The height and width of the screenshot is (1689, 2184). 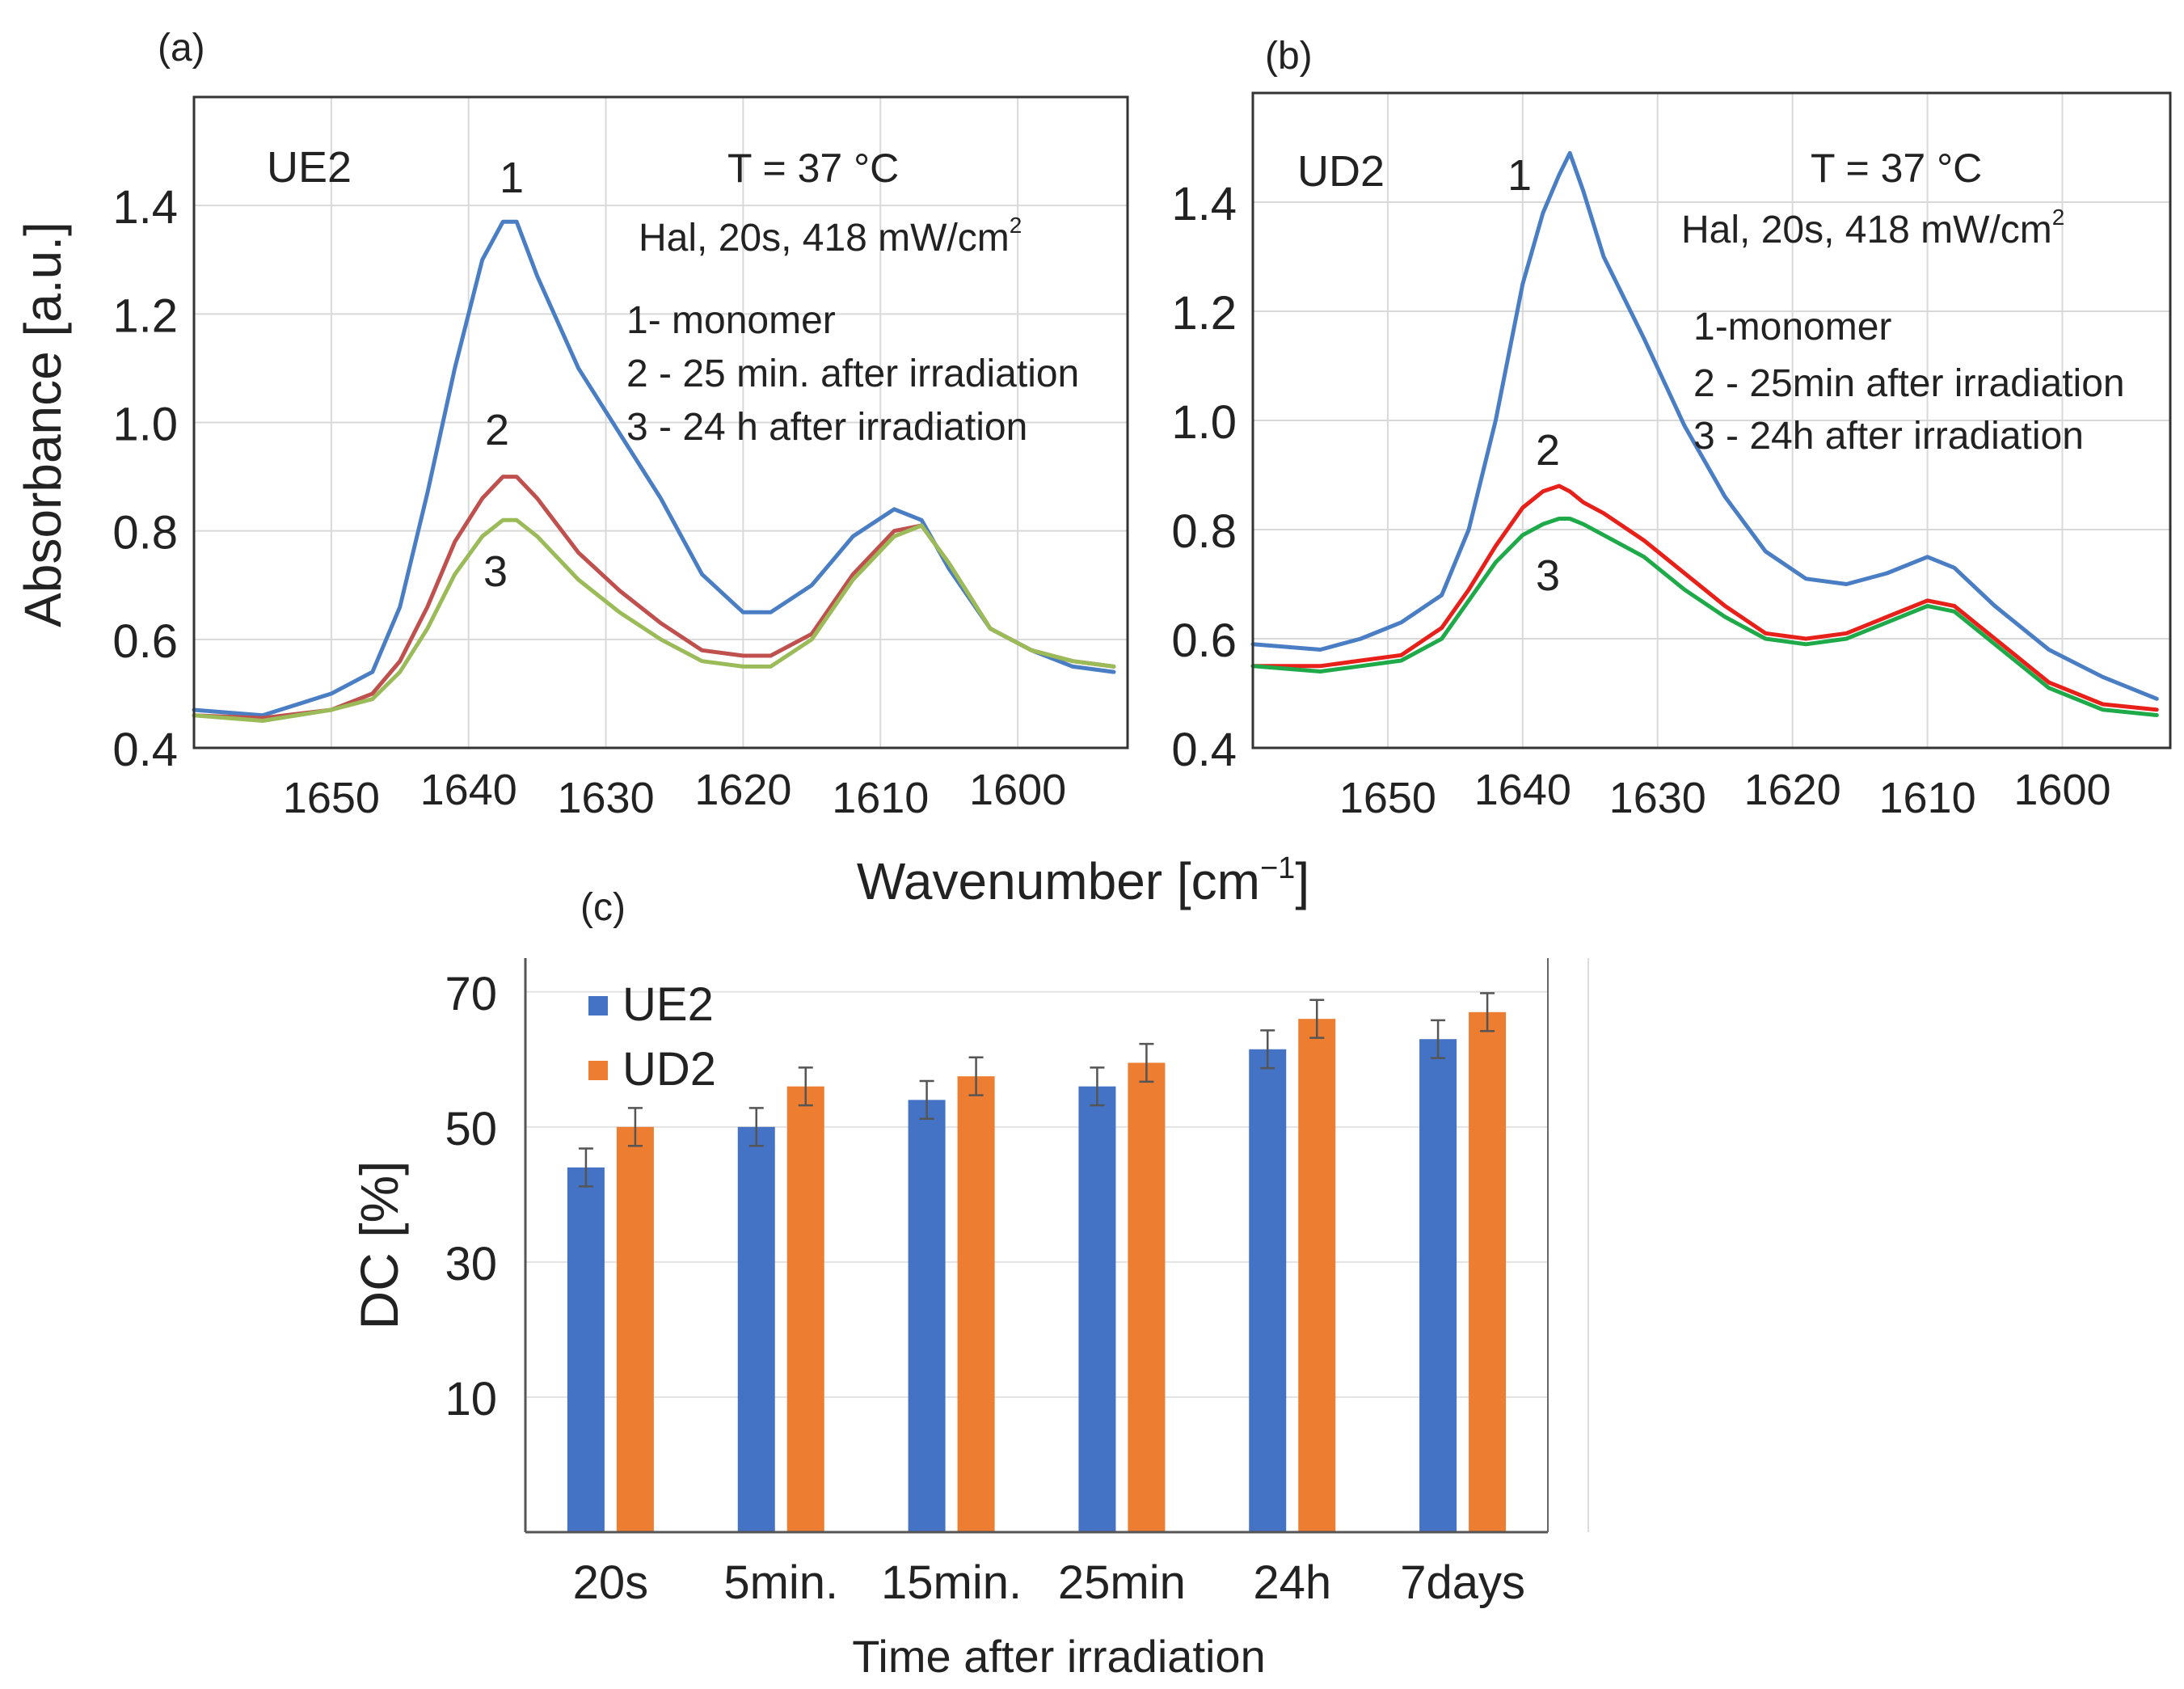 I want to click on panel-b-legend-3: 3 - 24h after irradiation, so click(x=1888, y=436).